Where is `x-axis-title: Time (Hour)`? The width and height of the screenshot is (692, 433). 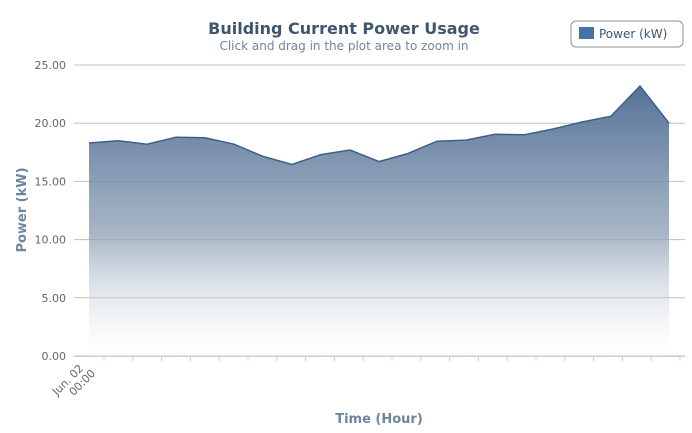
x-axis-title: Time (Hour) is located at coordinates (379, 419).